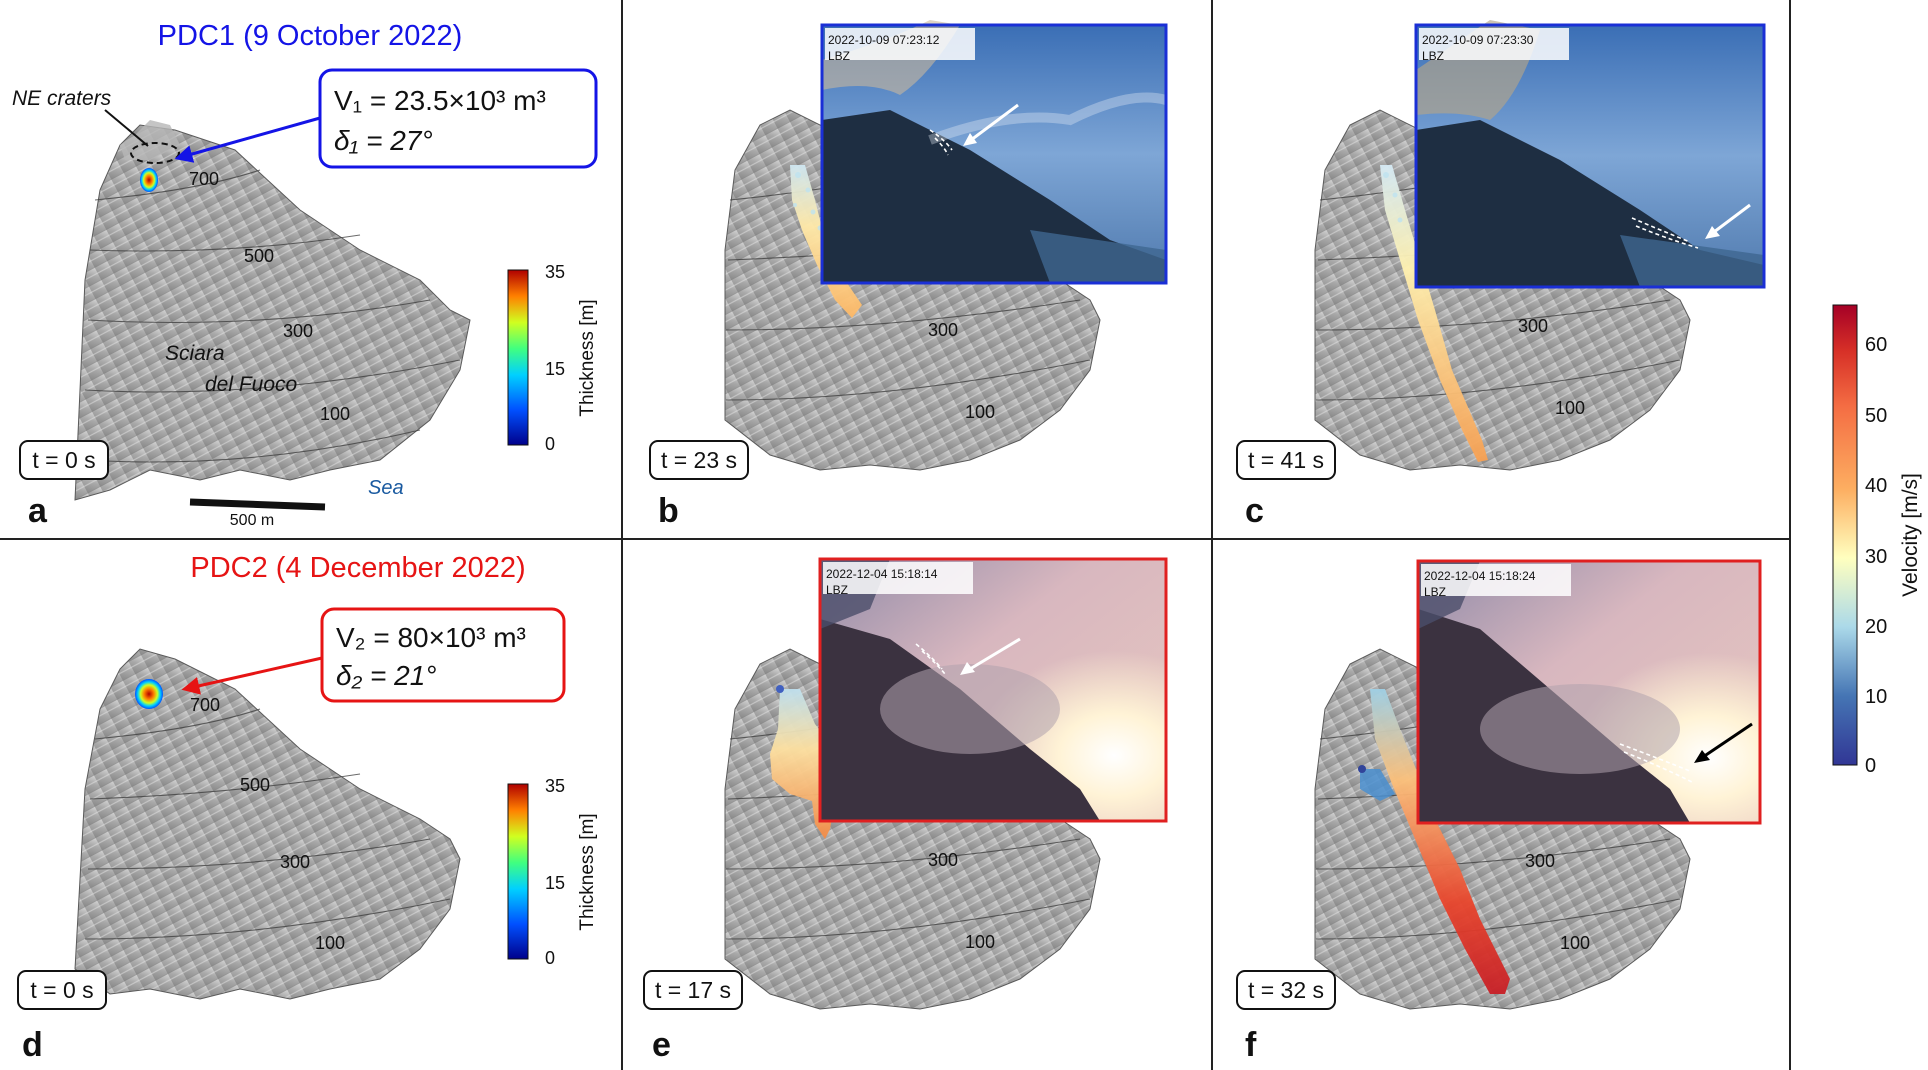 This screenshot has width=1928, height=1070. I want to click on velocity-tick-50: 50, so click(1876, 416).